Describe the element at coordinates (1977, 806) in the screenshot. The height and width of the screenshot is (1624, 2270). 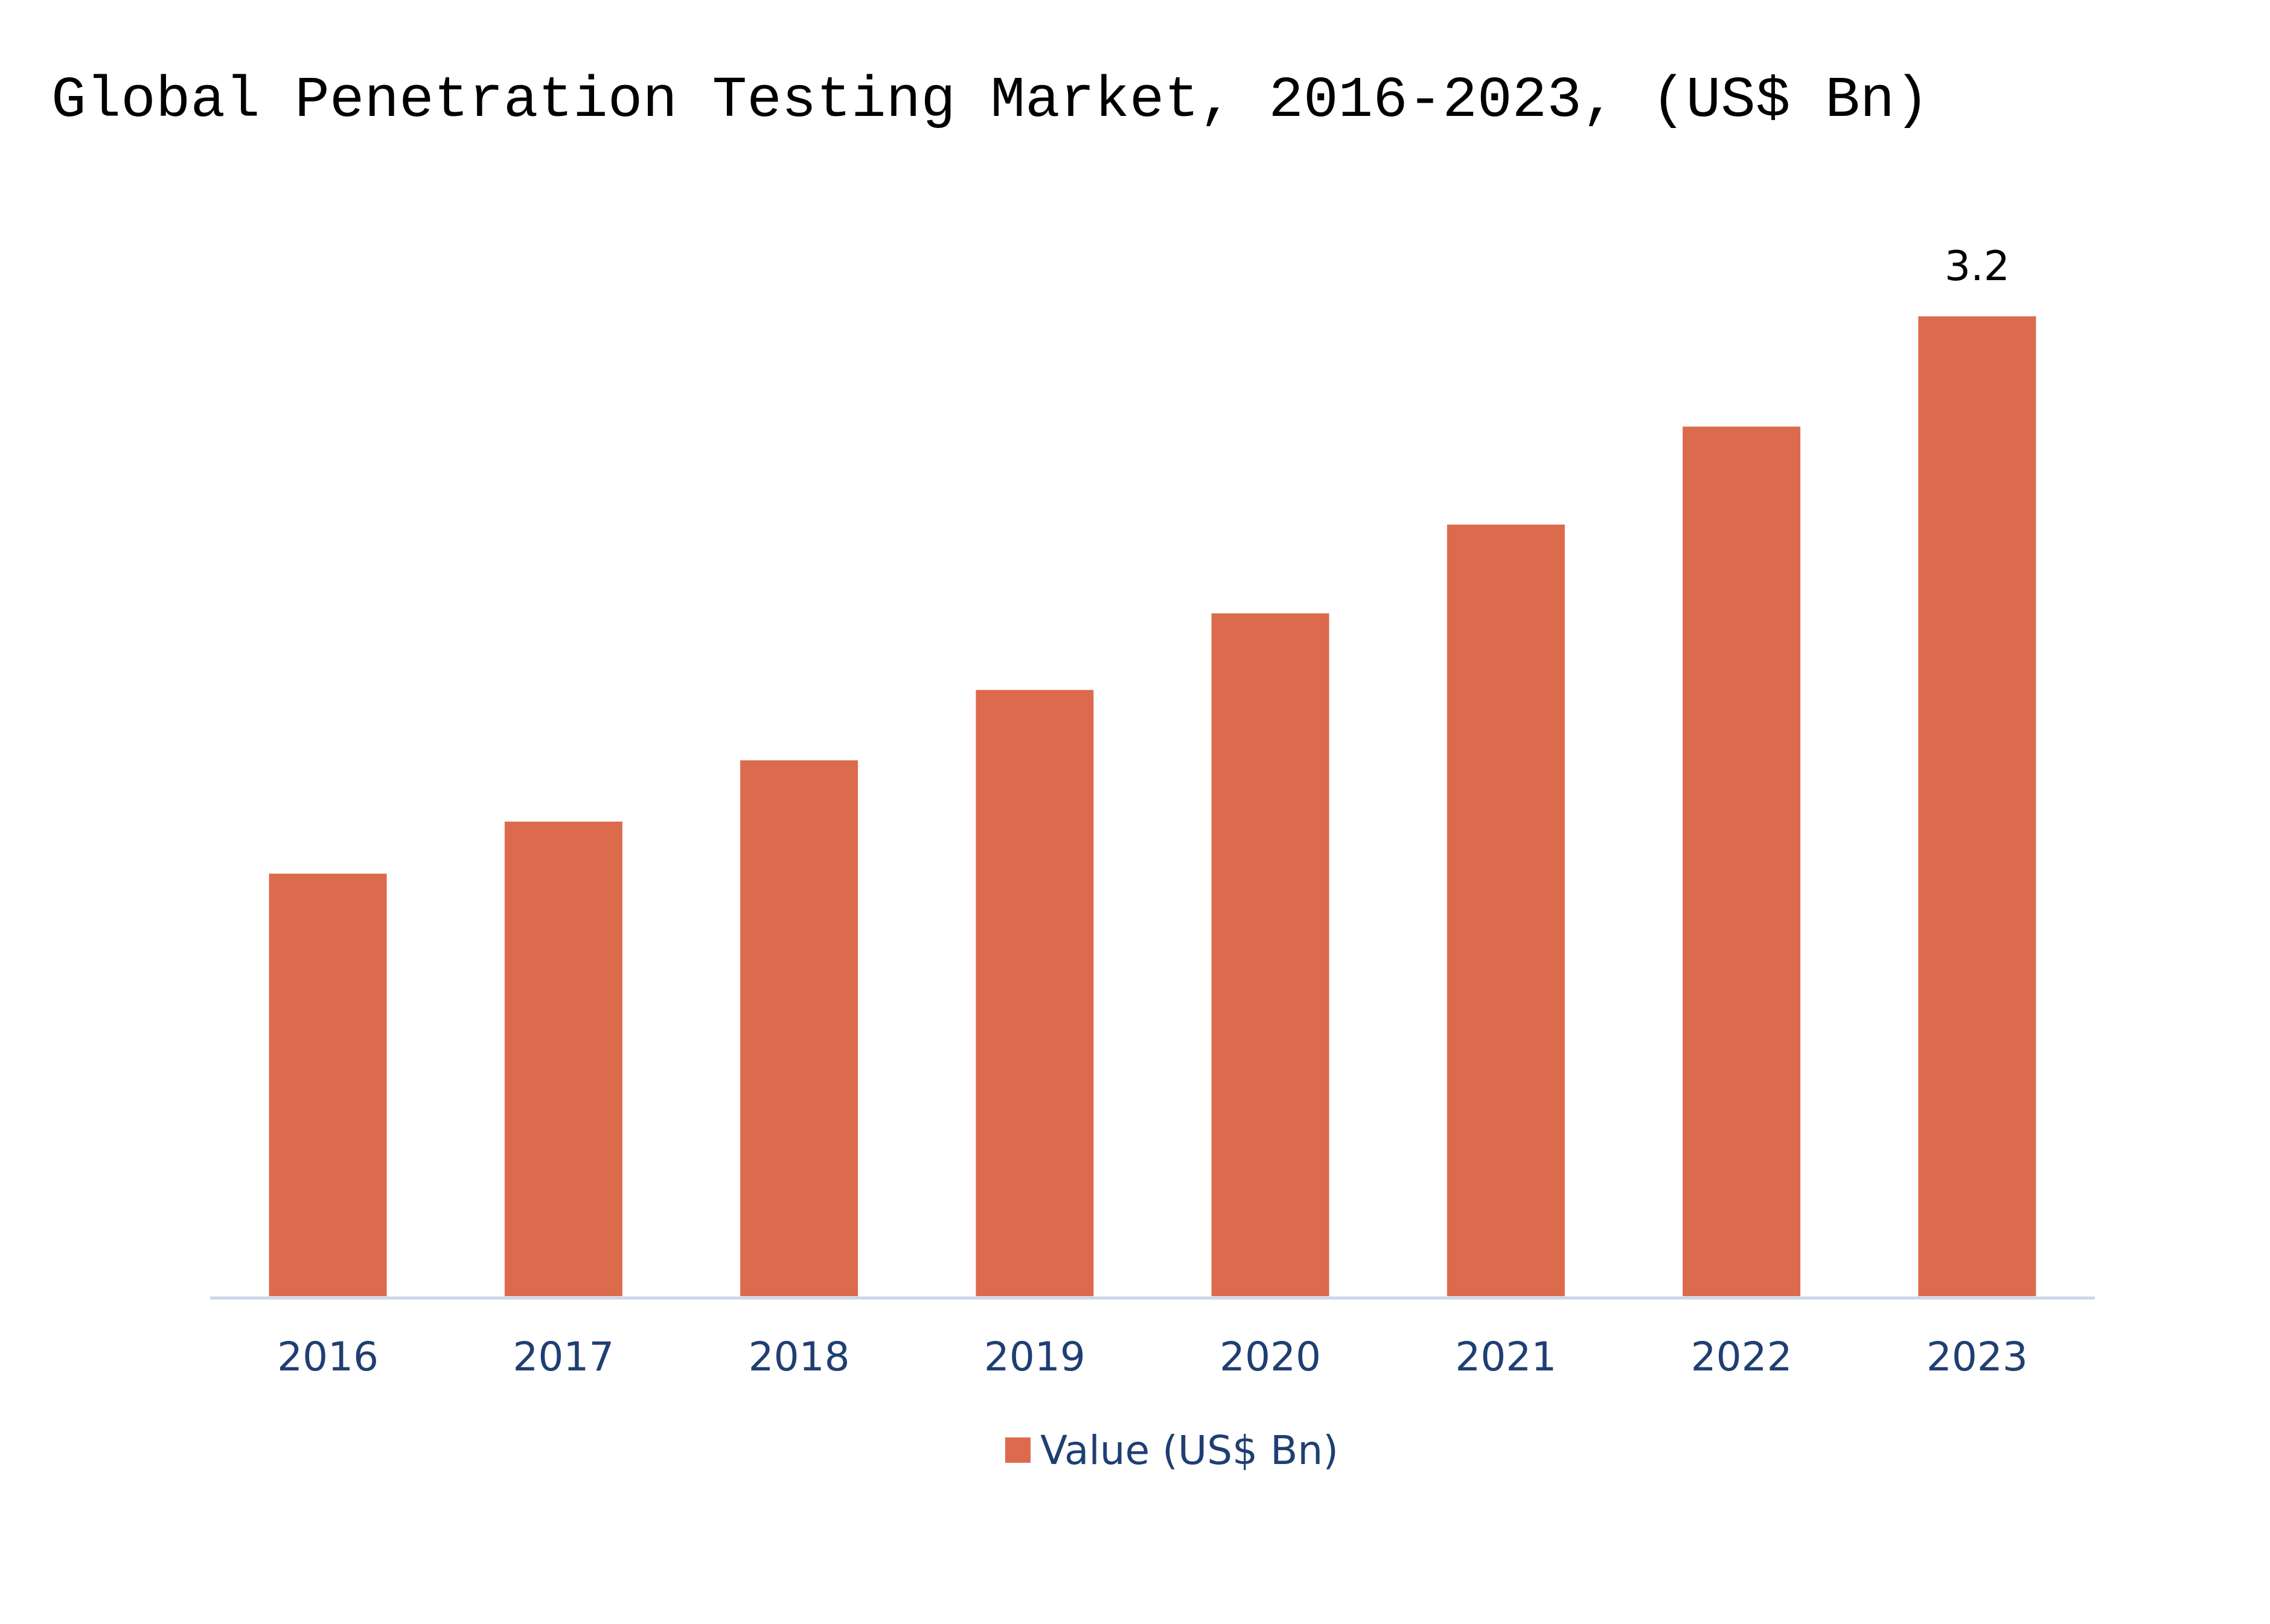
I see `bar-2023` at that location.